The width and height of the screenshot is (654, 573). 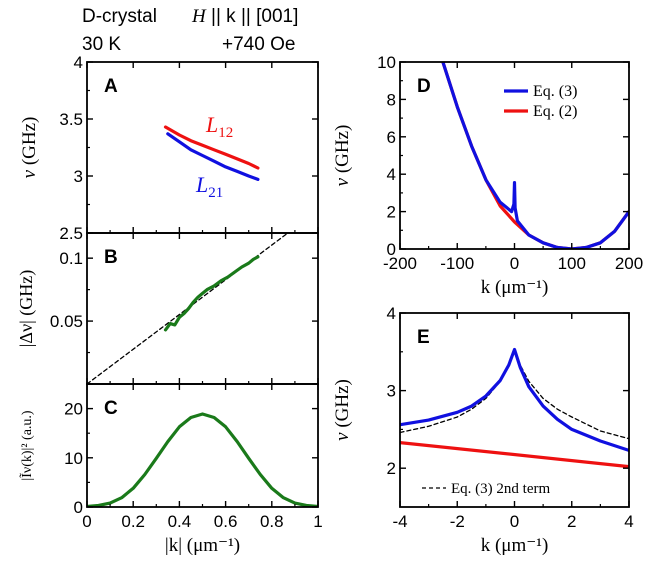 I want to click on legend-entry: Eq. (3) 2nd term, so click(x=500, y=489).